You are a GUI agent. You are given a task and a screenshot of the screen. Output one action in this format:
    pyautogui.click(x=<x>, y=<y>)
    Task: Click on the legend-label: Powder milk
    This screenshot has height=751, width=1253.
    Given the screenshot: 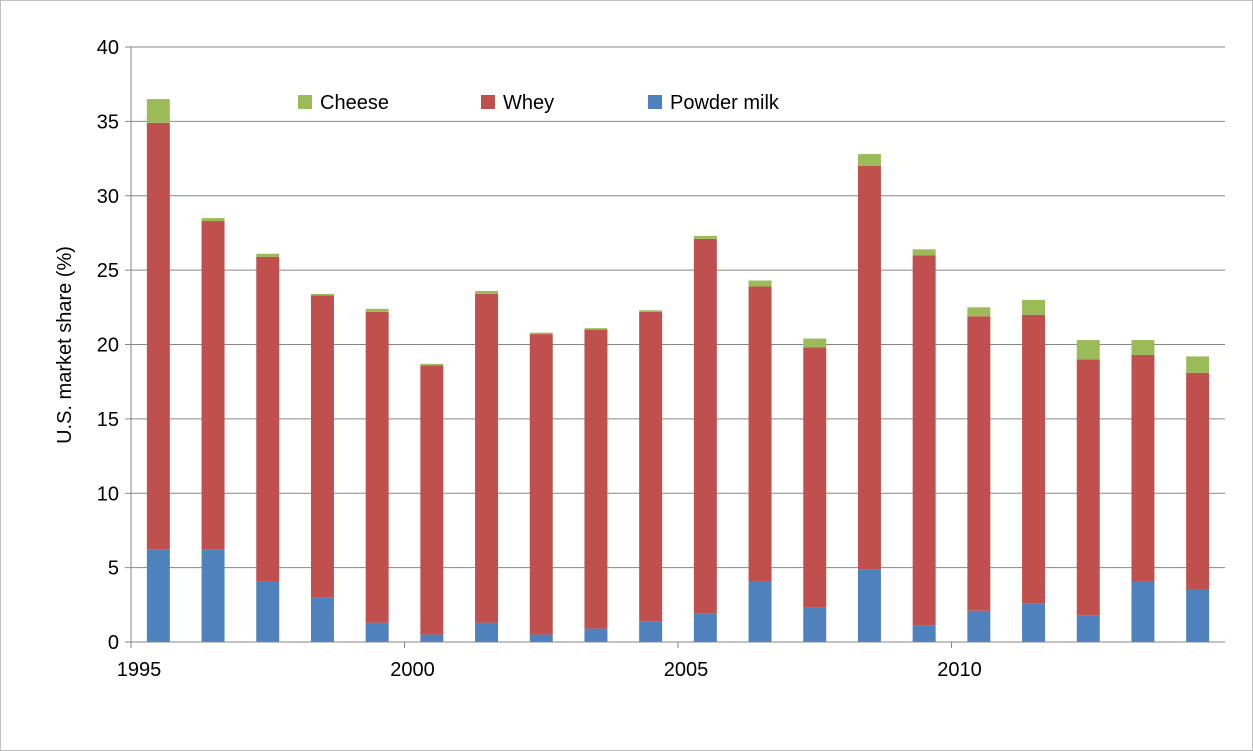 What is the action you would take?
    pyautogui.click(x=725, y=103)
    